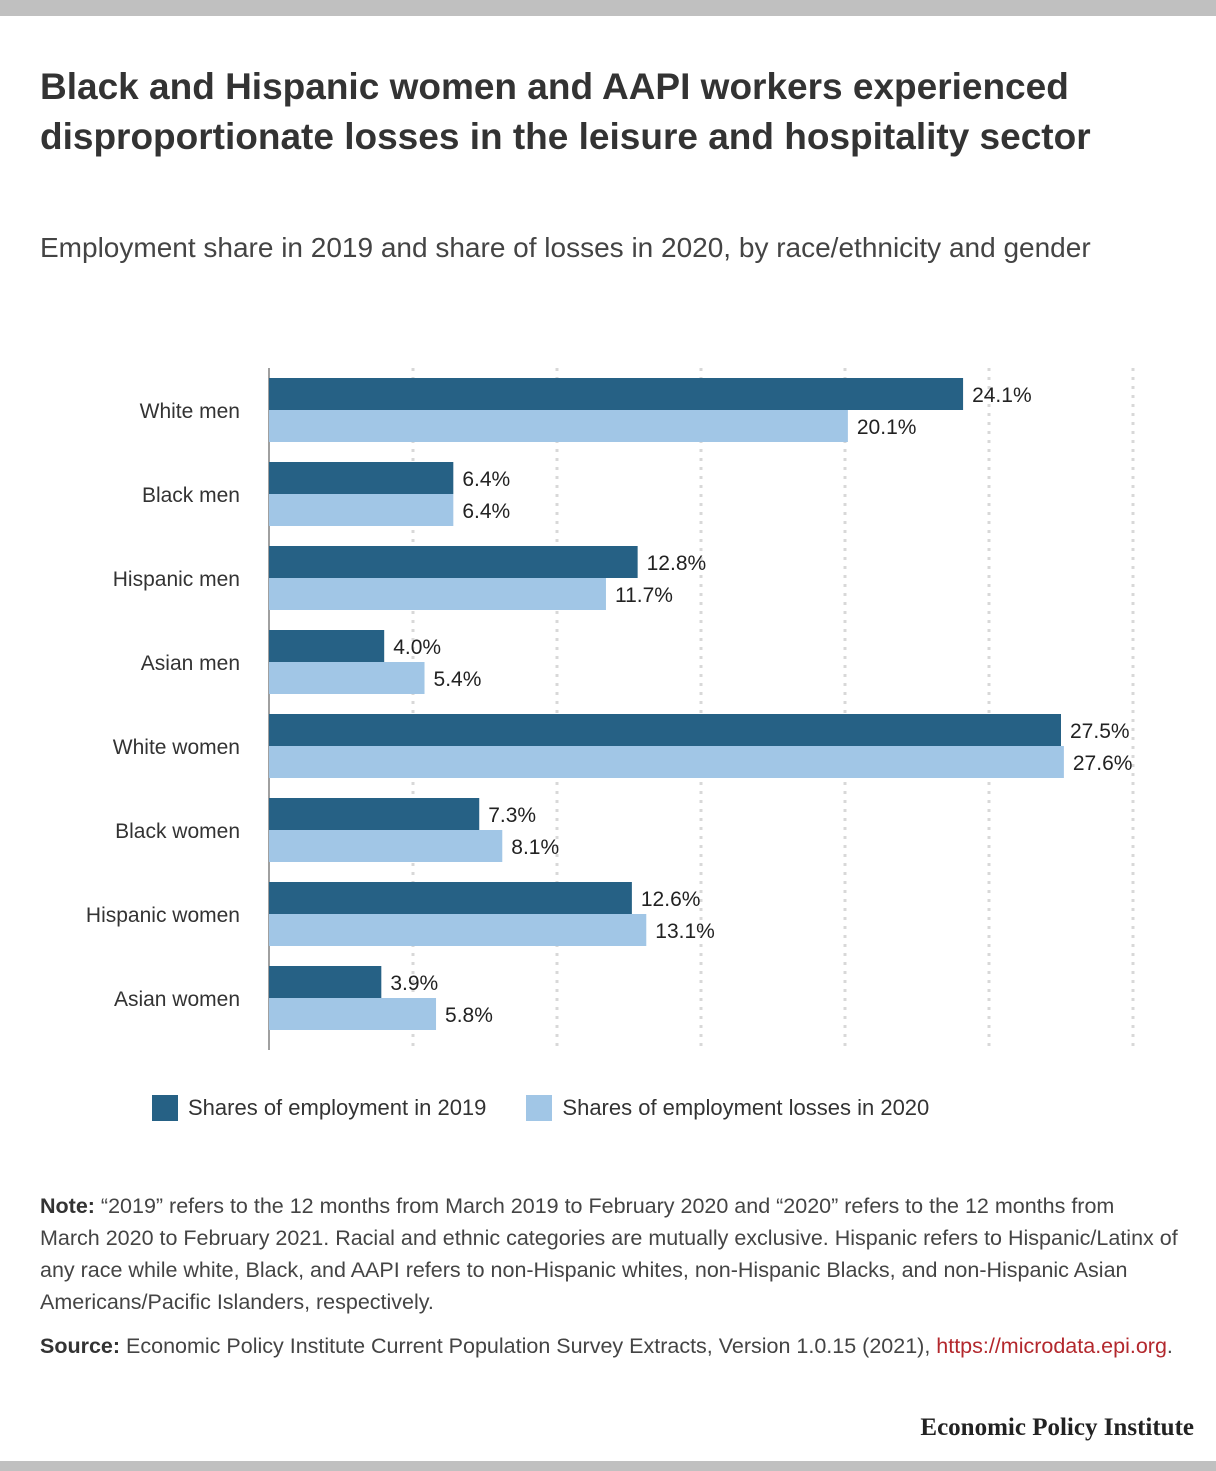 The width and height of the screenshot is (1216, 1471). Describe the element at coordinates (163, 915) in the screenshot. I see `category-label: Hispanic women` at that location.